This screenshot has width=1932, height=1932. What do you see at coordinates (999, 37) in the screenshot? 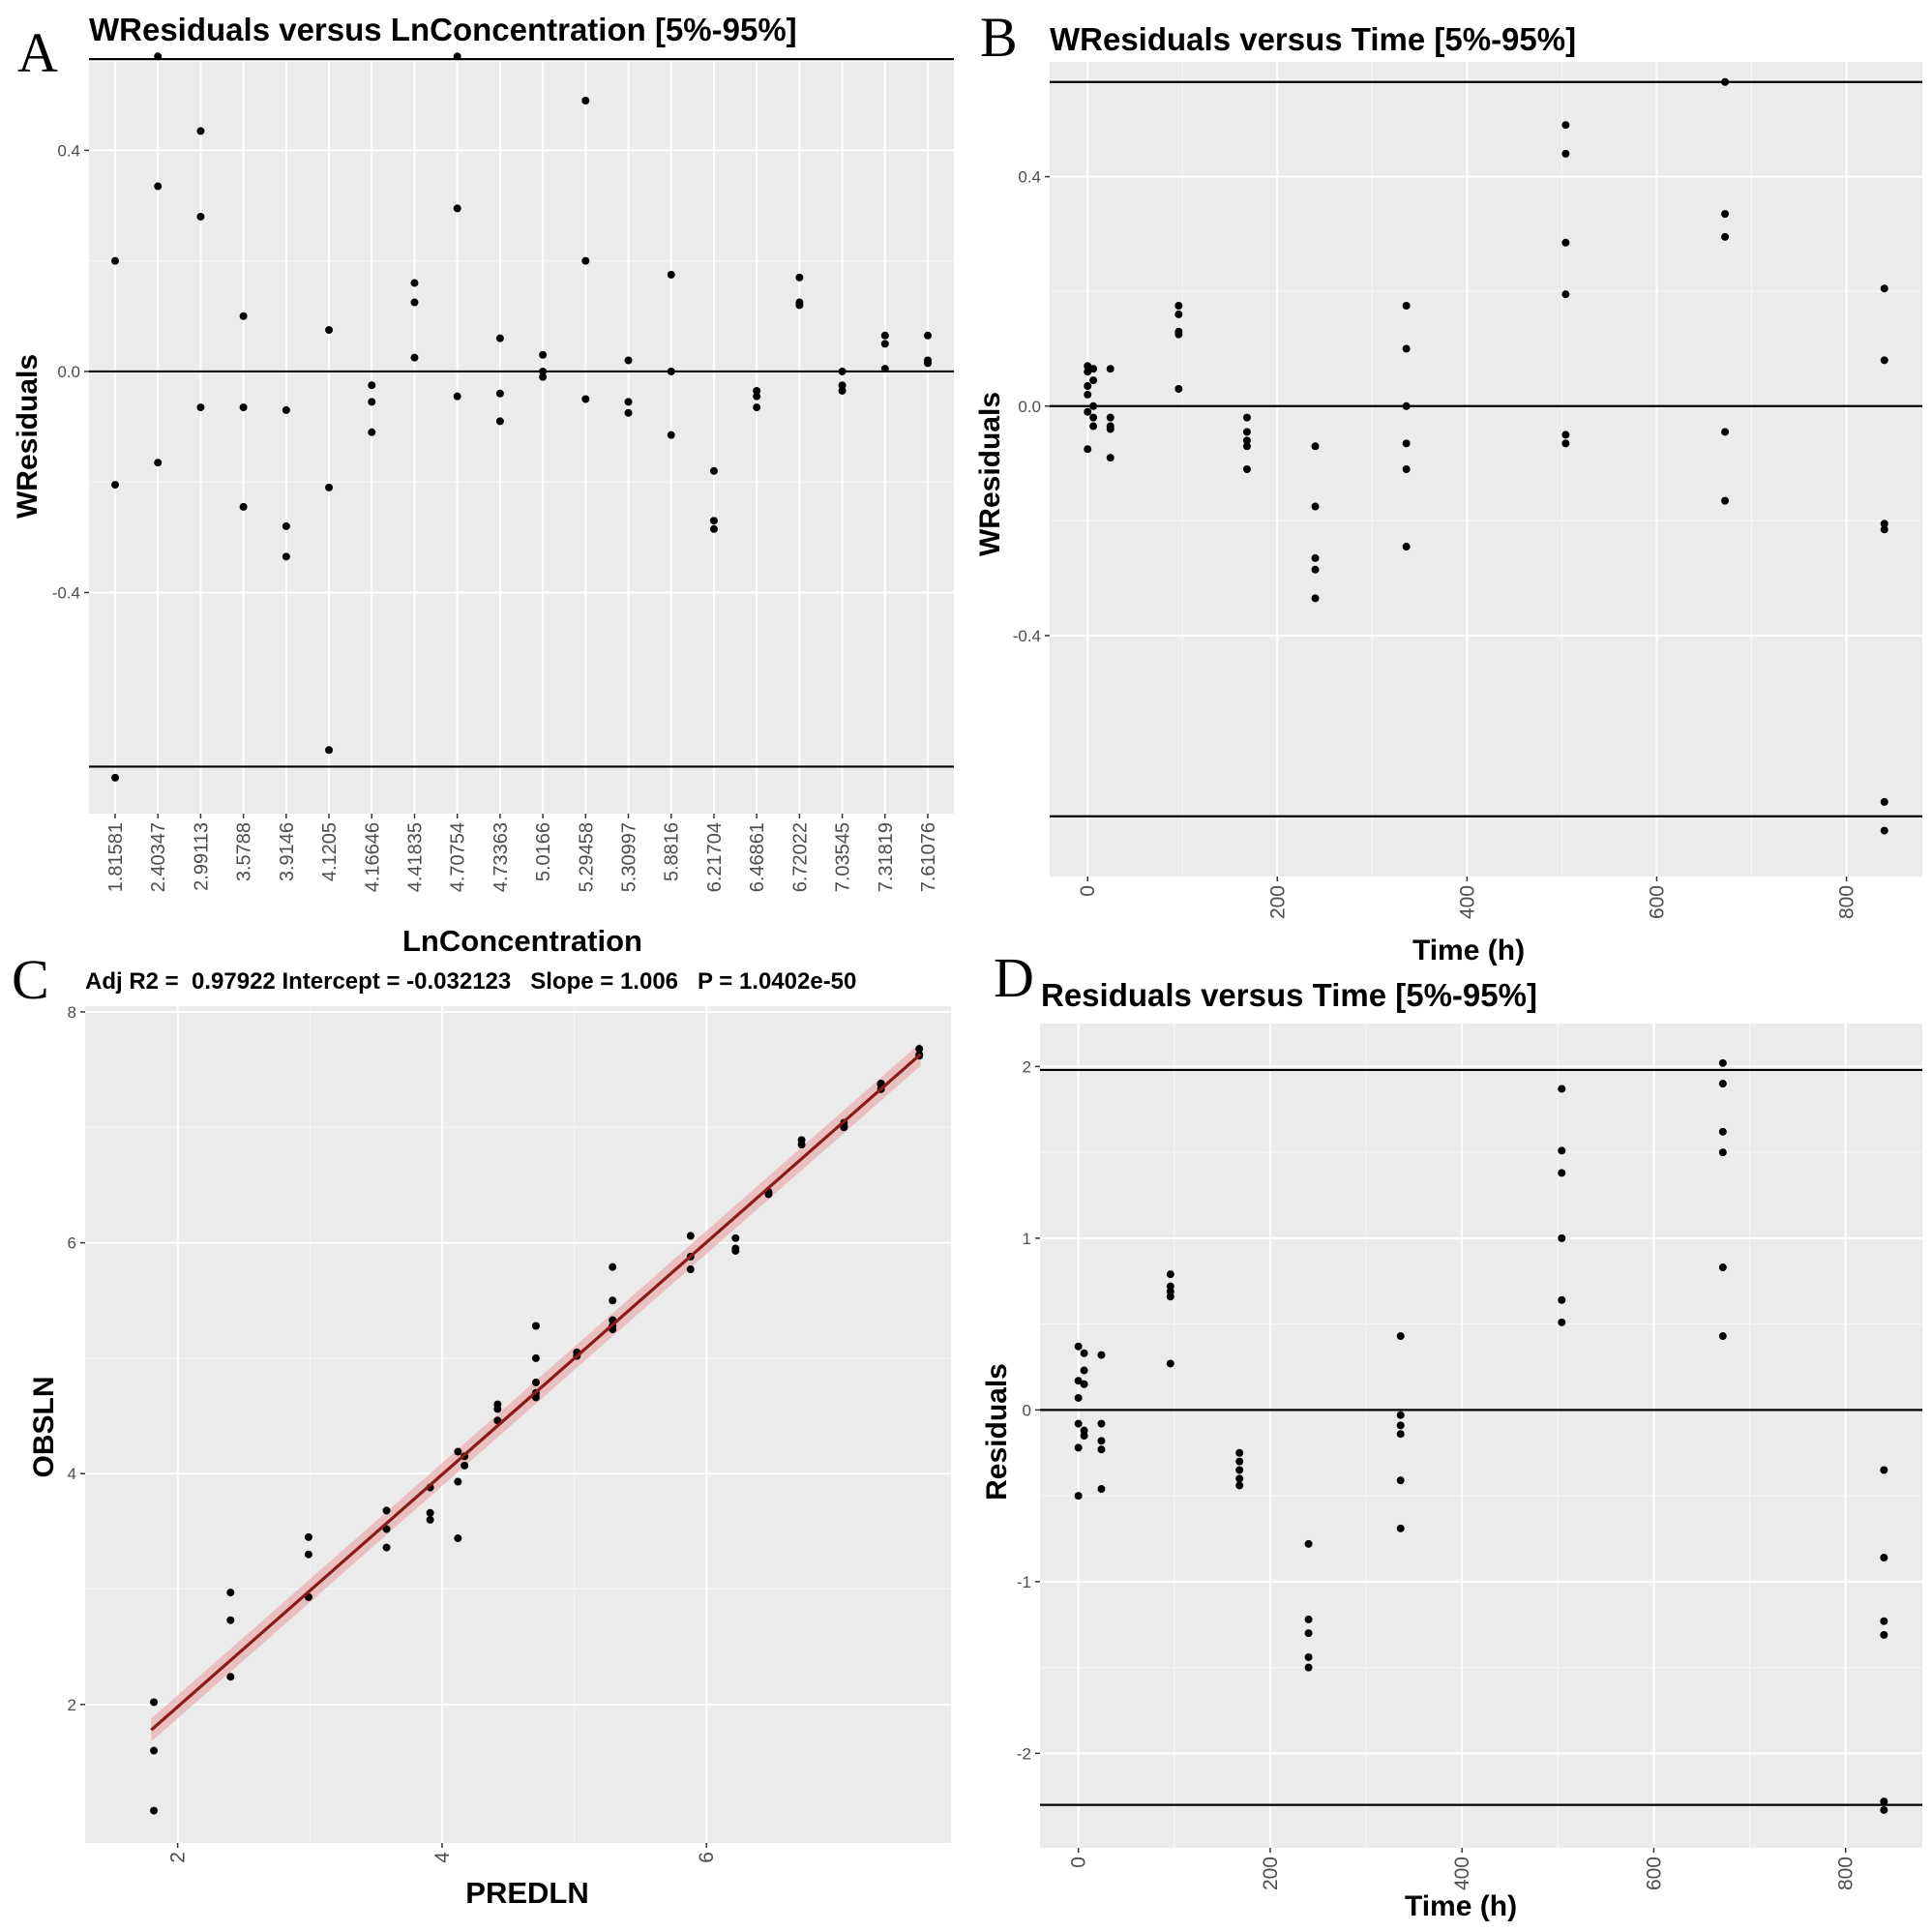
I see `panel-letter-b: B` at bounding box center [999, 37].